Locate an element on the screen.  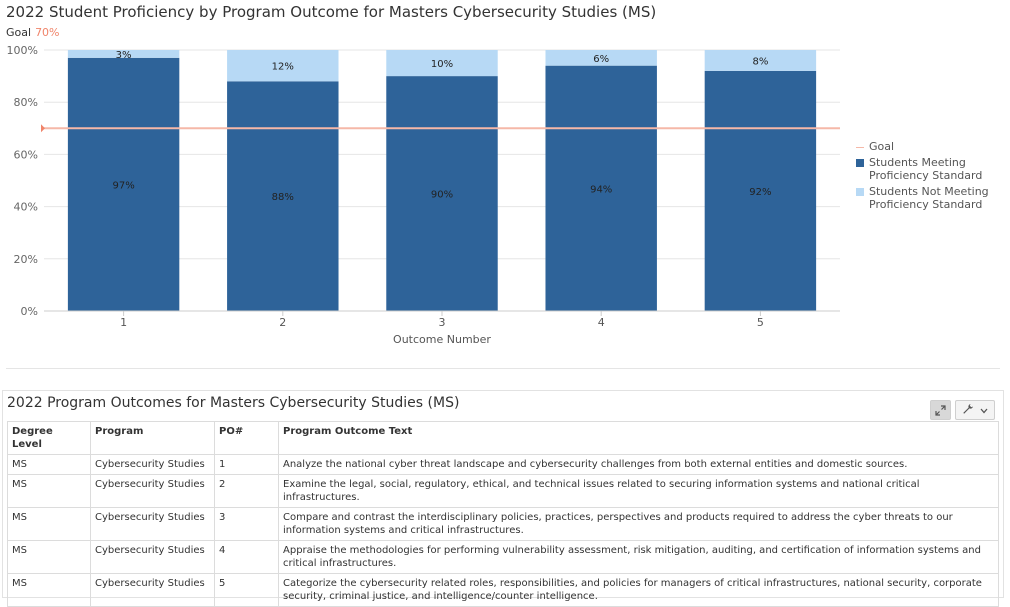
y-tick-label: 0% is located at coordinates (29, 311).